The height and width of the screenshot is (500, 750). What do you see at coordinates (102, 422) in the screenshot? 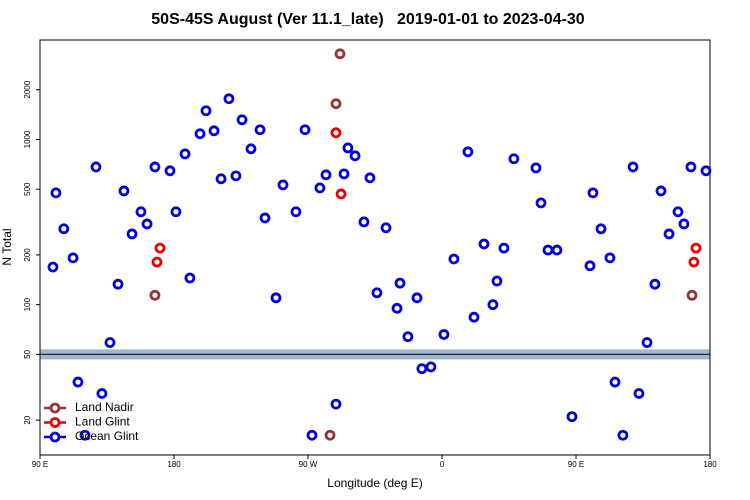
I see `legend-label: Land Glint` at bounding box center [102, 422].